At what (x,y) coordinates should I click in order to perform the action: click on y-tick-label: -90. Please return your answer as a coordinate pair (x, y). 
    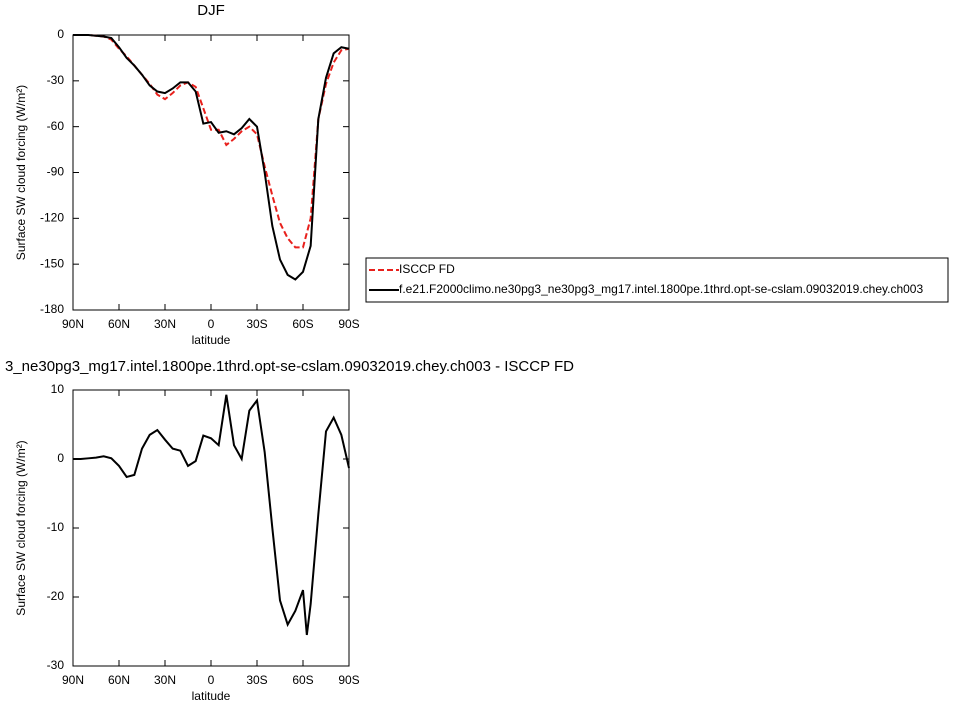
    Looking at the image, I should click on (56, 172).